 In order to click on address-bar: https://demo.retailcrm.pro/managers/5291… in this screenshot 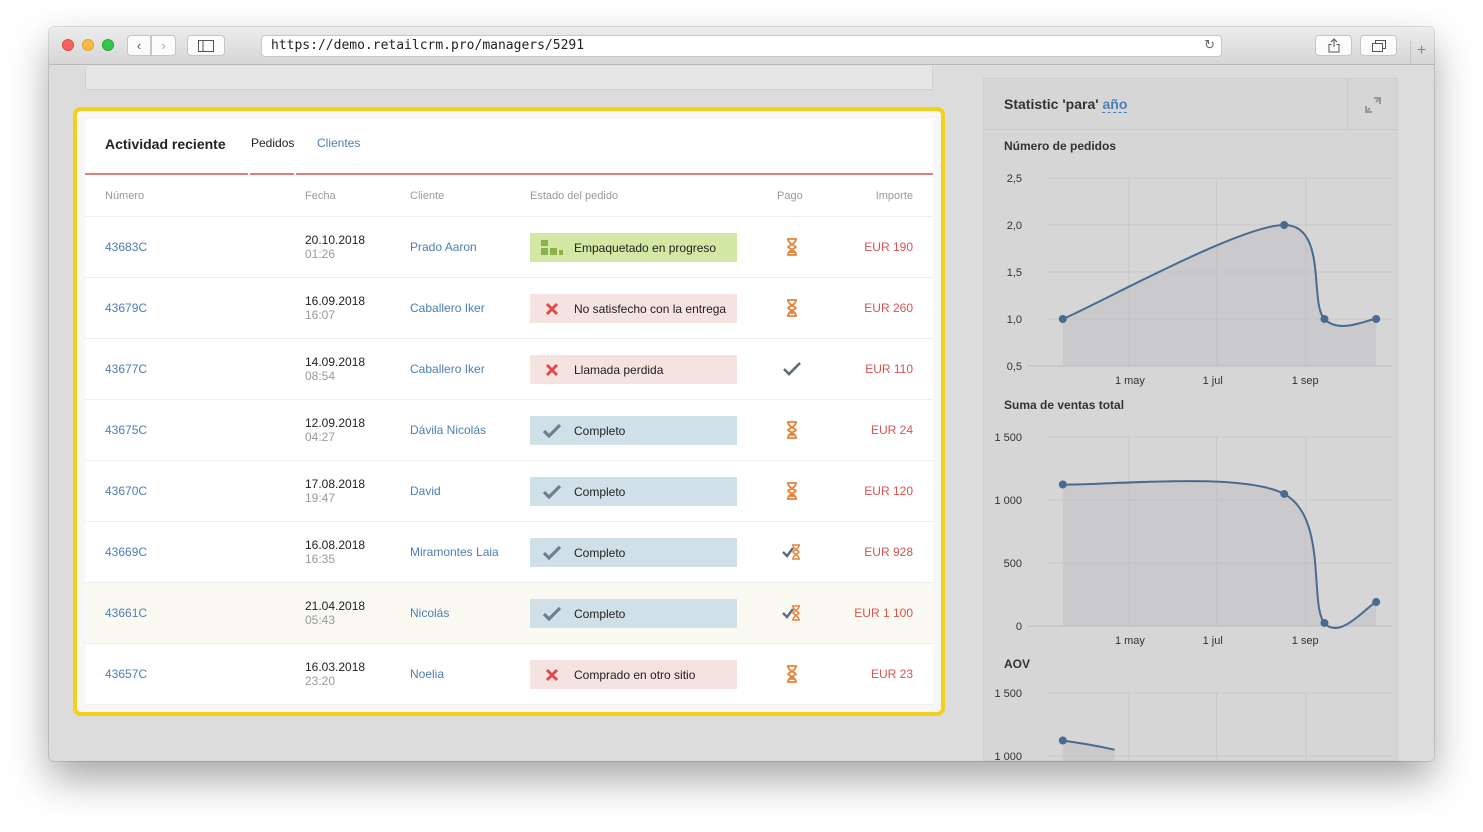, I will do `click(741, 46)`.